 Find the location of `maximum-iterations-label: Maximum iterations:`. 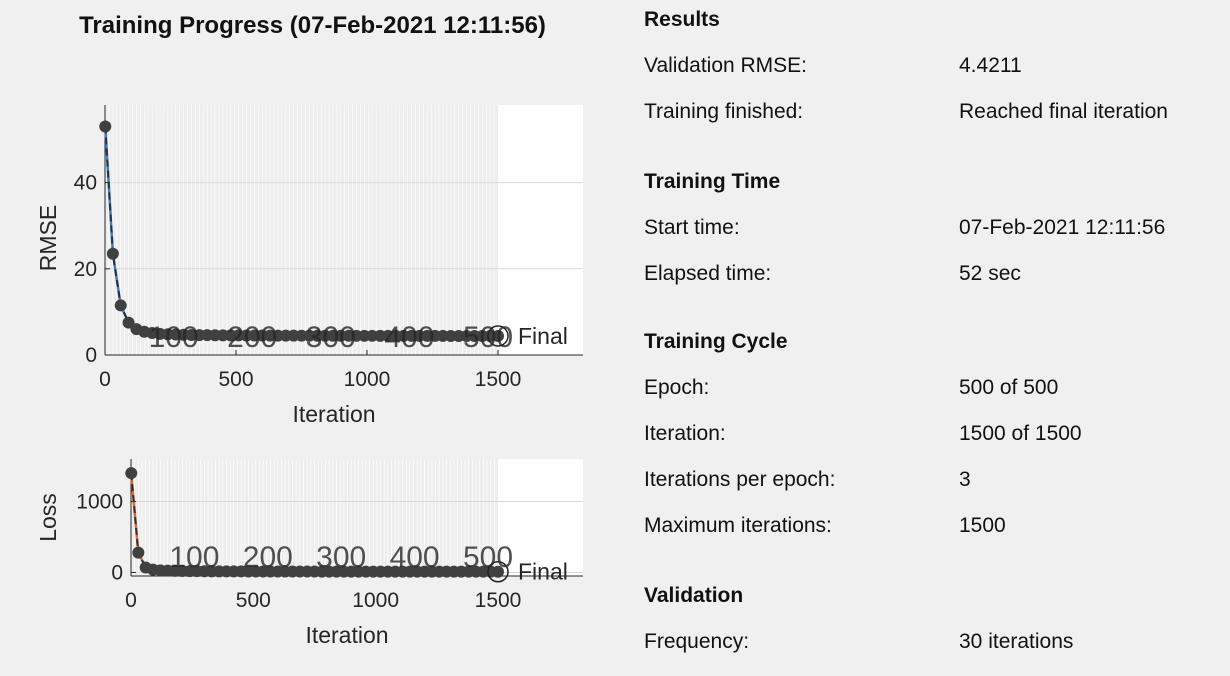

maximum-iterations-label: Maximum iterations: is located at coordinates (738, 525).